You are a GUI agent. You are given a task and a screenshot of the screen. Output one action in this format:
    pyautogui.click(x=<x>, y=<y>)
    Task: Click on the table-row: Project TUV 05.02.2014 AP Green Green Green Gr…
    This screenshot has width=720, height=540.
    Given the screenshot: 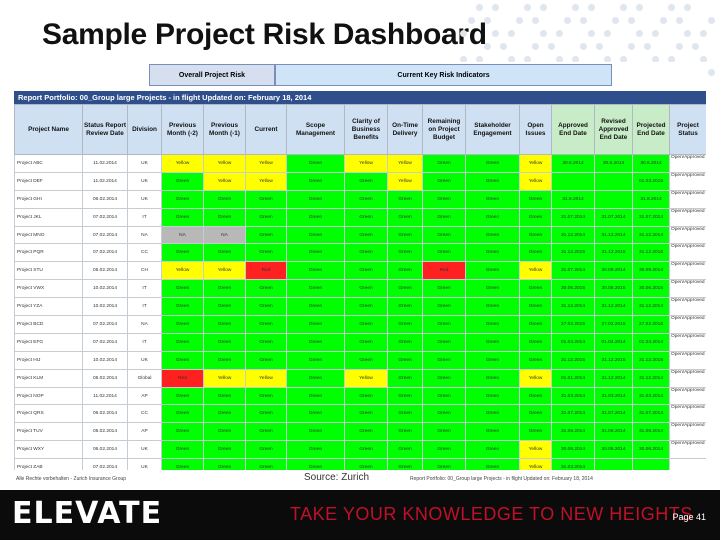 What is the action you would take?
    pyautogui.click(x=360, y=432)
    